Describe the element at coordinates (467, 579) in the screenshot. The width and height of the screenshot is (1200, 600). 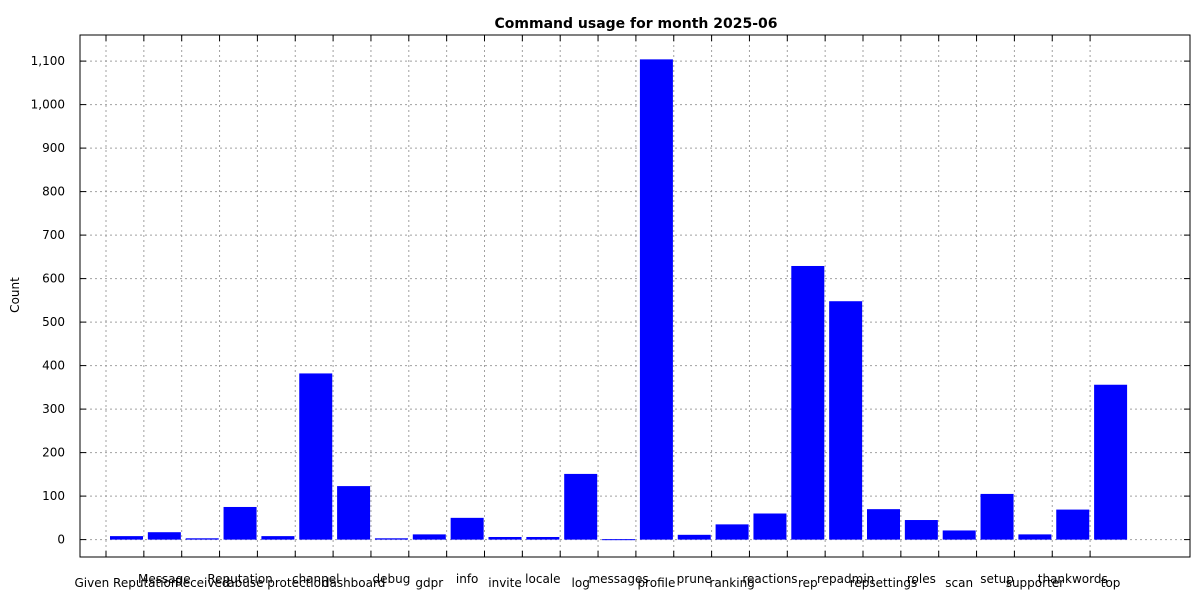
I see `x-tick-label: info` at that location.